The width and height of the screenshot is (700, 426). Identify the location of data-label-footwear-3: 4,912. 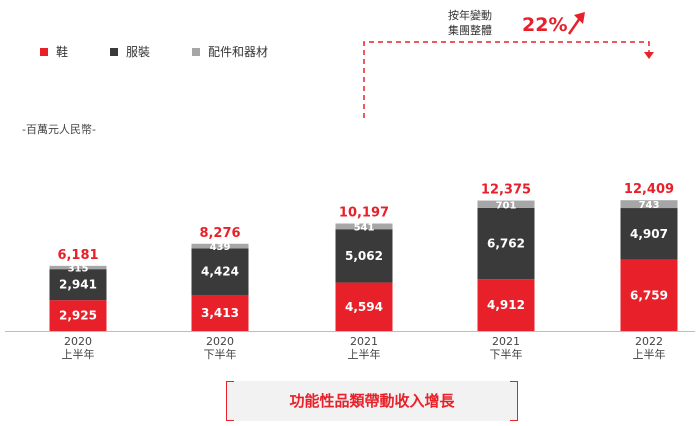
(506, 305).